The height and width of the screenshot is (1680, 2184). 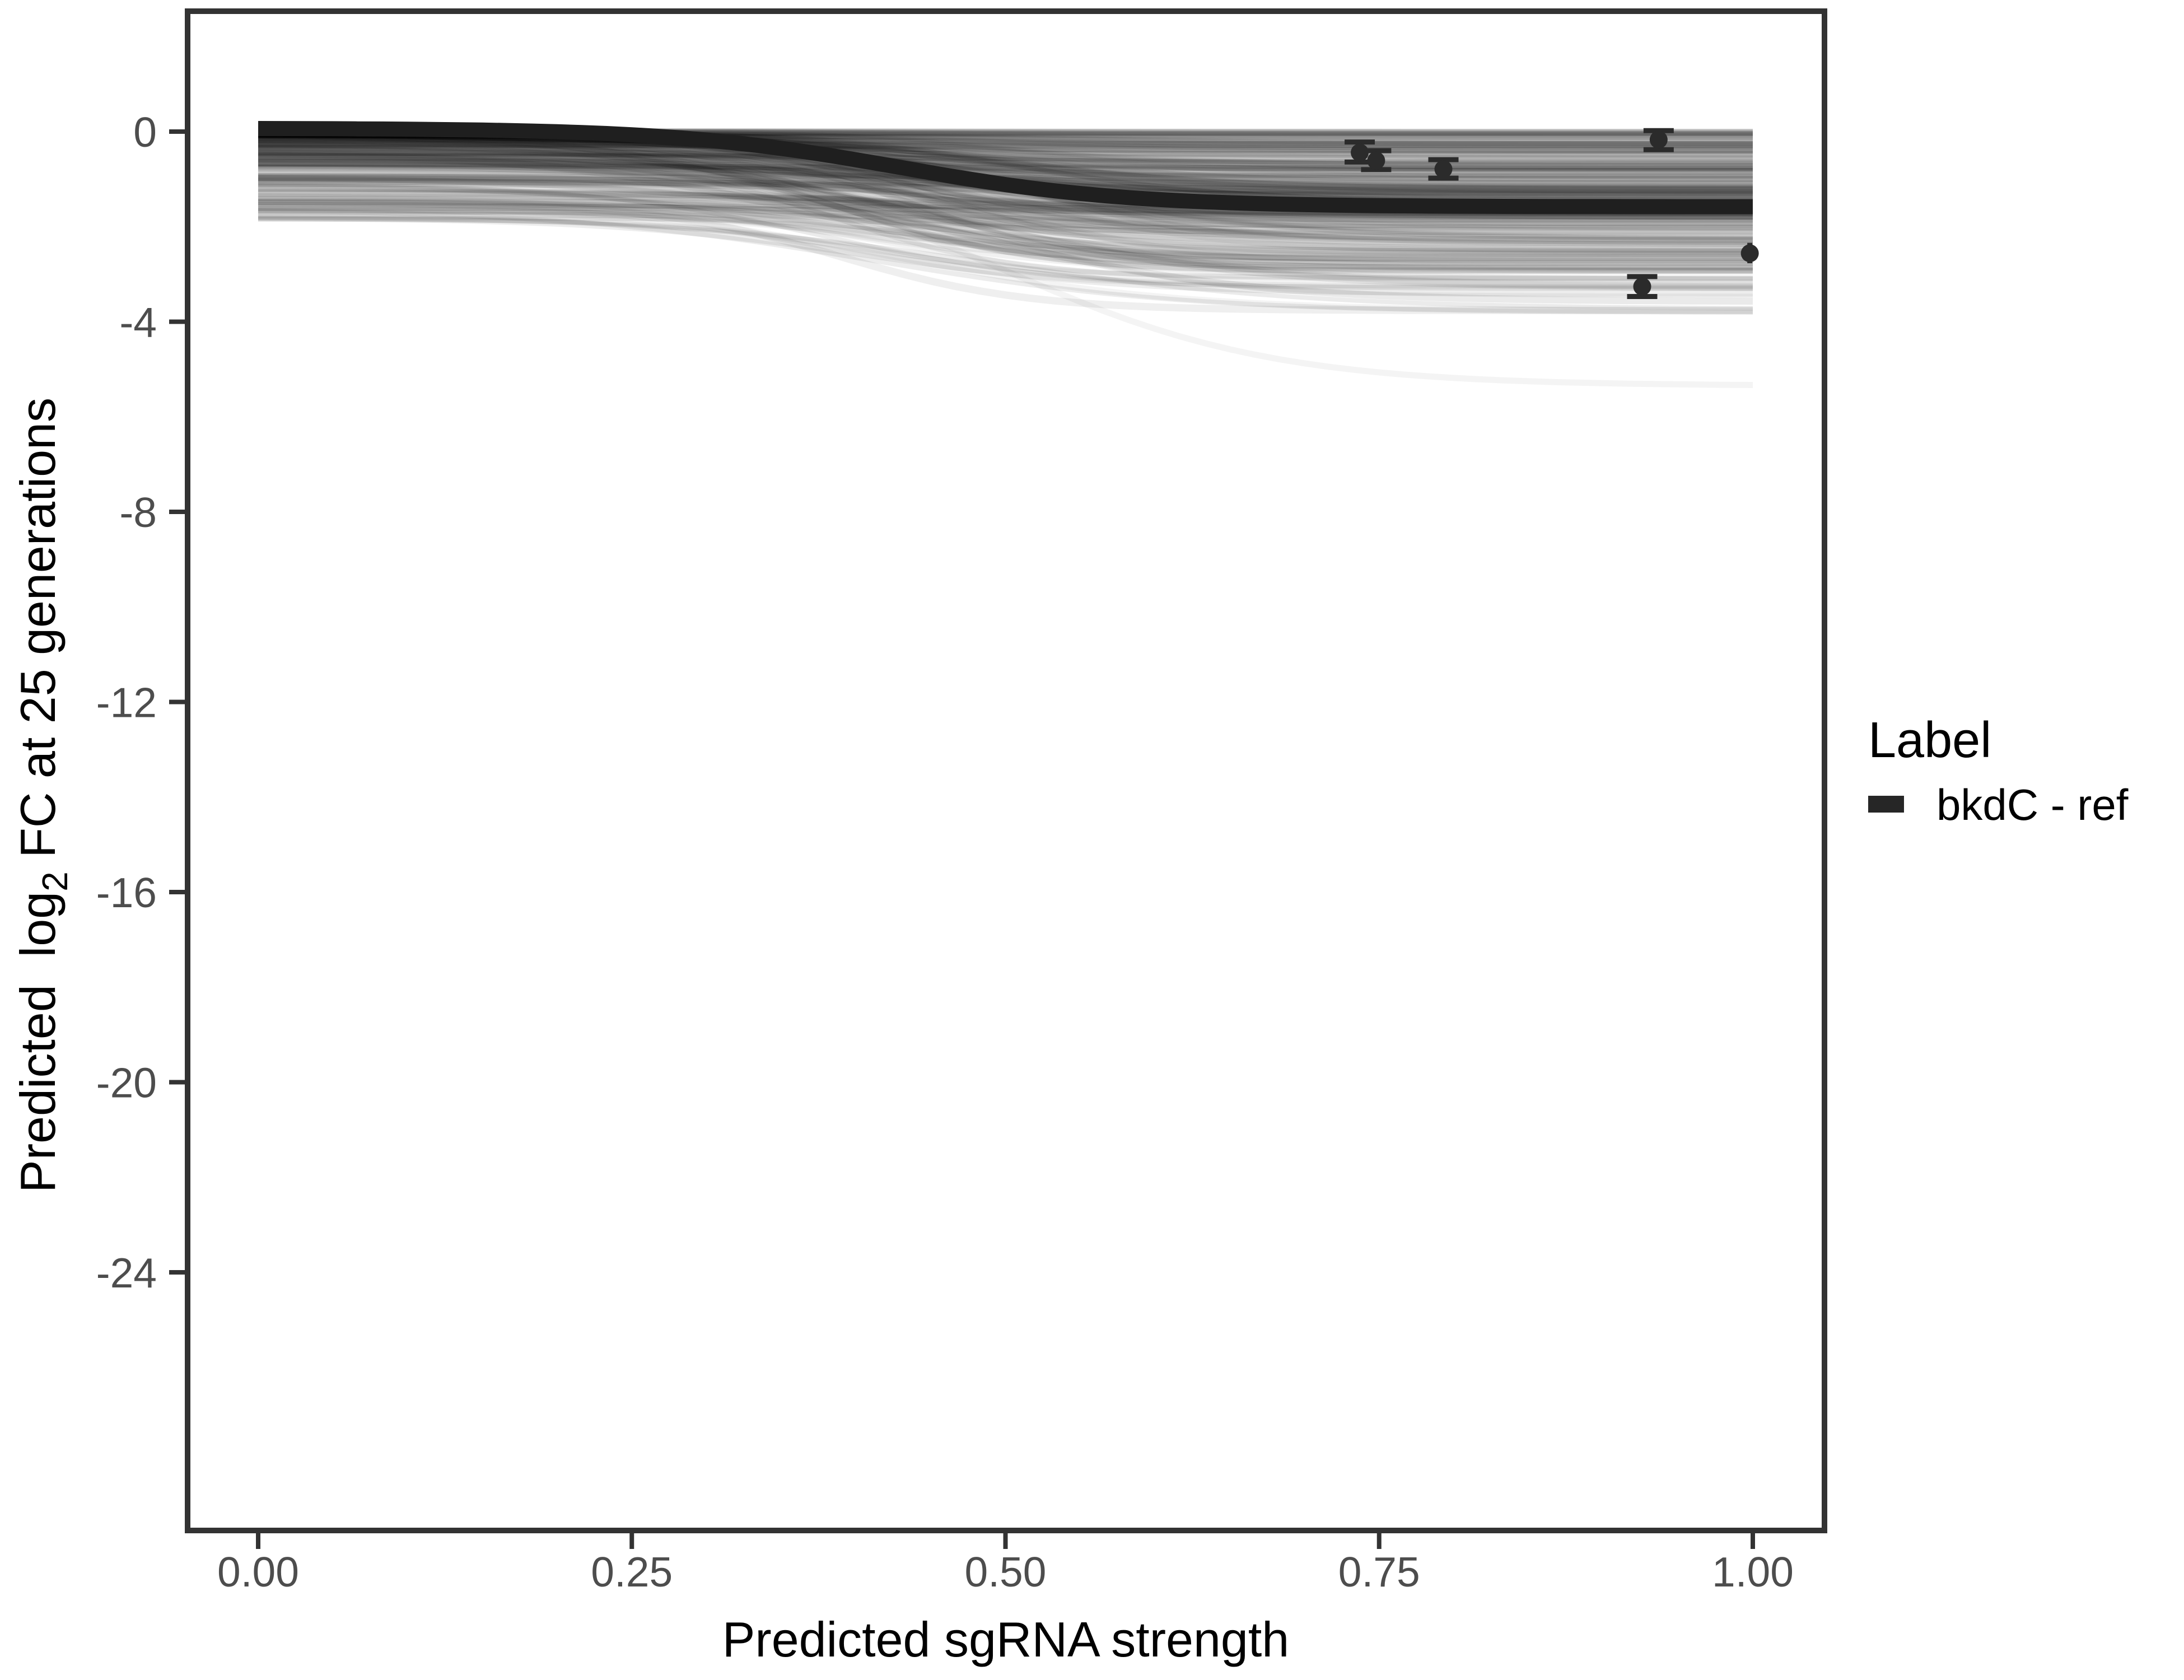 I want to click on y-tick-label: -24, so click(x=127, y=1273).